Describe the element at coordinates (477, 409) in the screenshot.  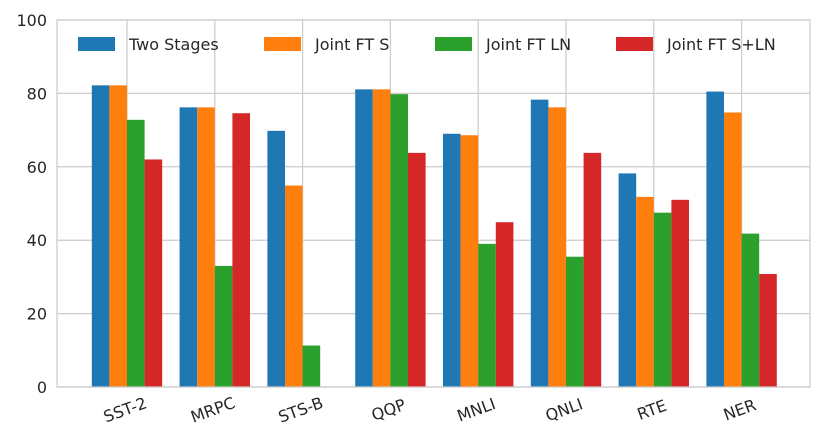
I see `x-tick-label: MNLI` at that location.